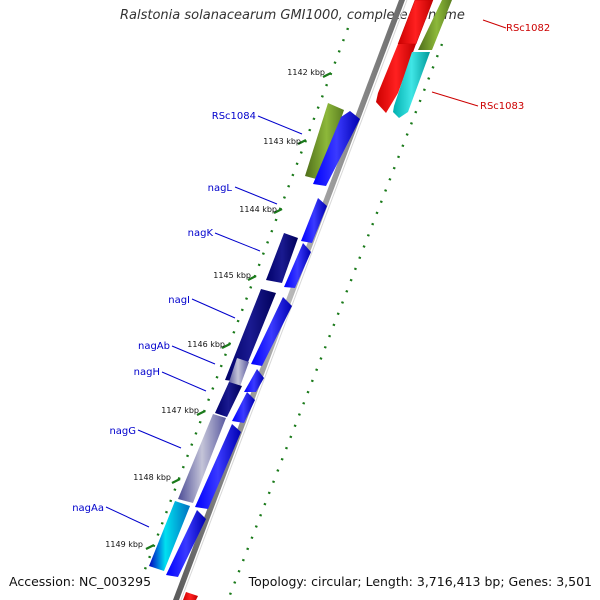  What do you see at coordinates (124, 544) in the screenshot?
I see `tick-label-1149: 1149 kbp` at bounding box center [124, 544].